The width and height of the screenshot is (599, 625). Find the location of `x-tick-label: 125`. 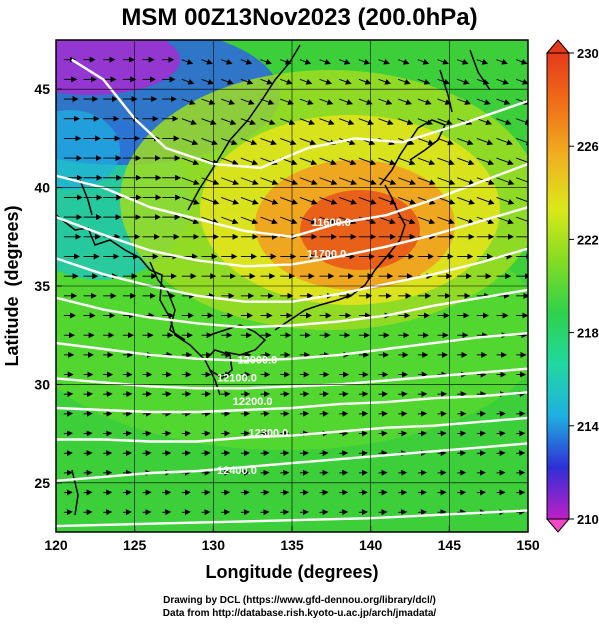

x-tick-label: 125 is located at coordinates (135, 545).